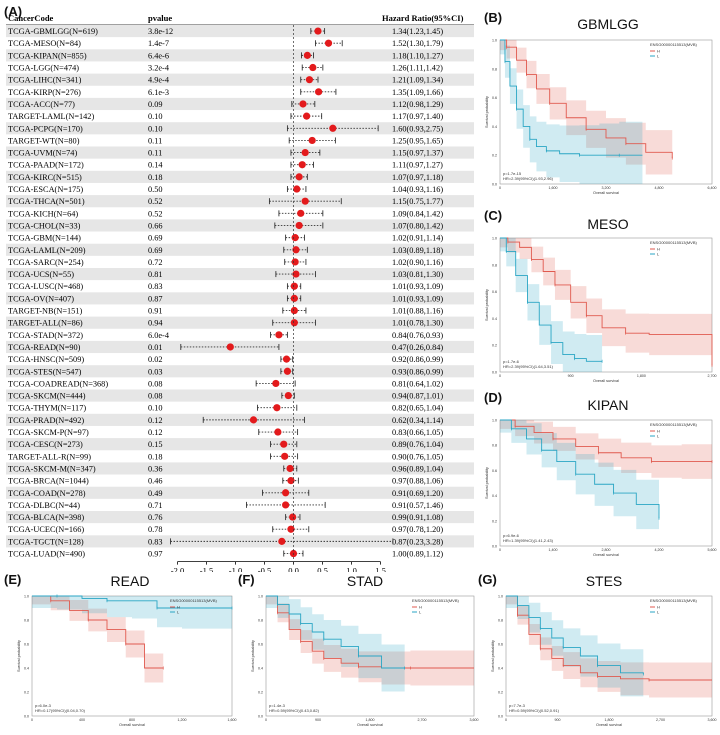  What do you see at coordinates (44, 92) in the screenshot?
I see `forest-cancer-code: TCGA-KIRP(N=276)` at bounding box center [44, 92].